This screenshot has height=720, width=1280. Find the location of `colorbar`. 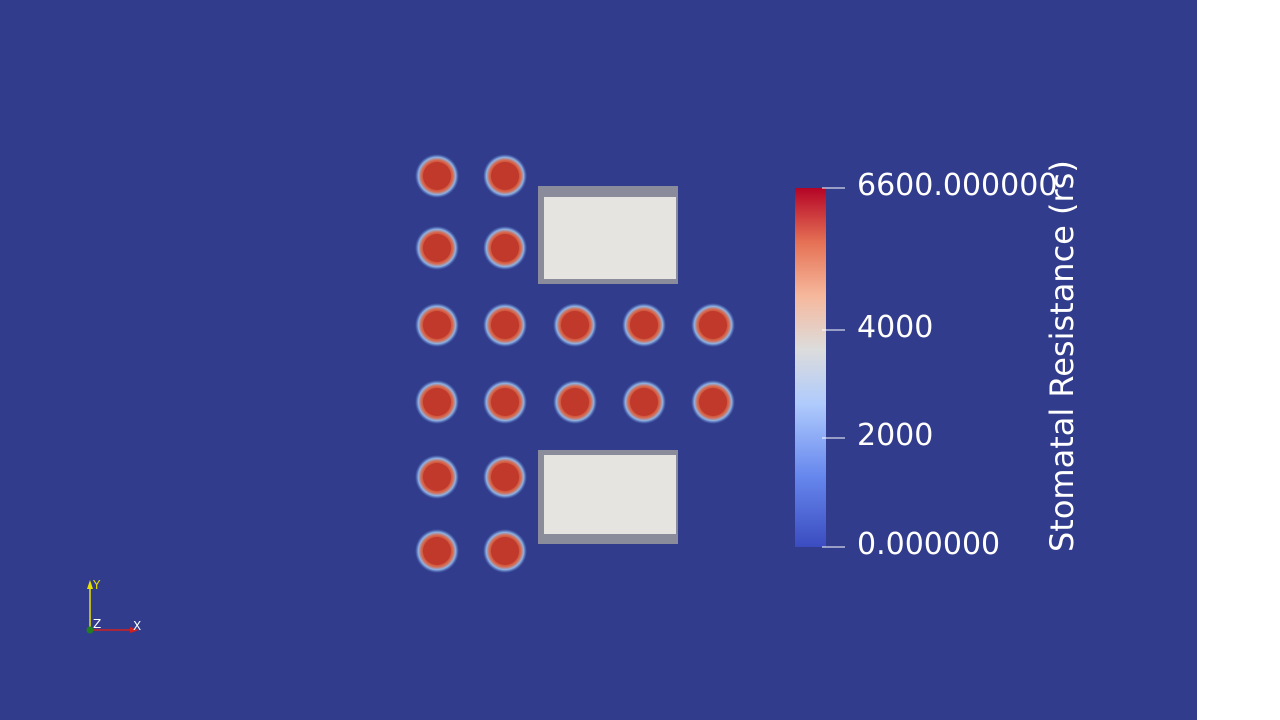

colorbar is located at coordinates (820, 367).